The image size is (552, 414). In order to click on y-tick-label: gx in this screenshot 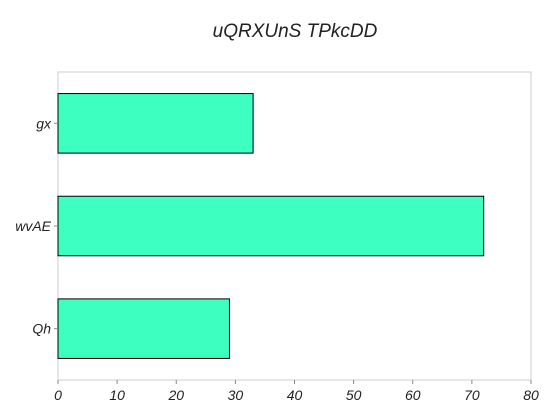, I will do `click(44, 123)`.